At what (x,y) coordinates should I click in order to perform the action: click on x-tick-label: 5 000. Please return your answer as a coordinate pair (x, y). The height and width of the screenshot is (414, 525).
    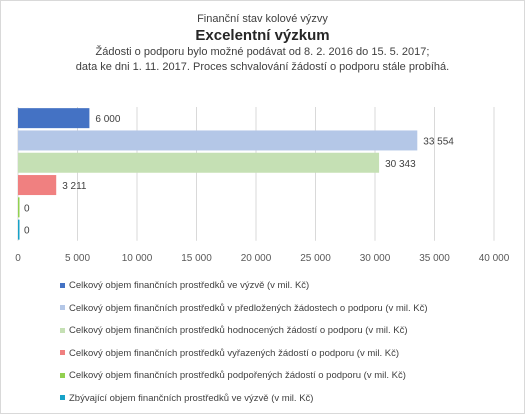
    Looking at the image, I should click on (77, 258).